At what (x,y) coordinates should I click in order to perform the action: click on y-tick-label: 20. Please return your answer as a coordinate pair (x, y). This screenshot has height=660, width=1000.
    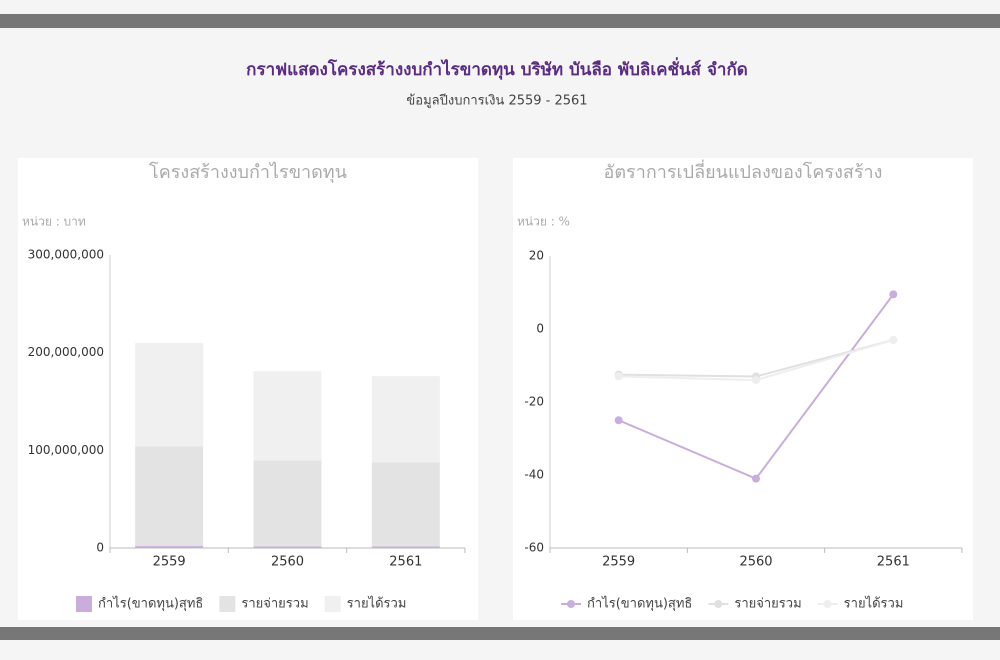
    Looking at the image, I should click on (536, 256).